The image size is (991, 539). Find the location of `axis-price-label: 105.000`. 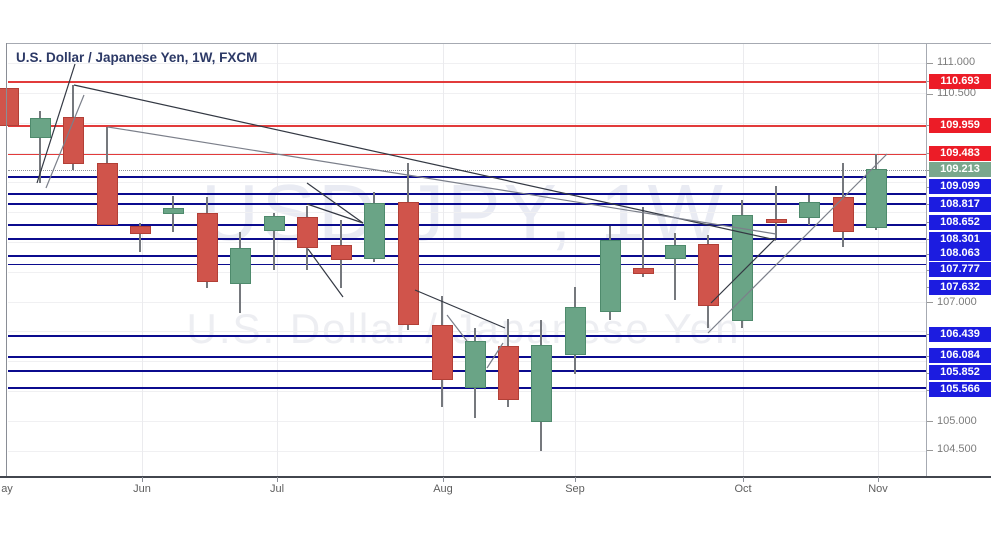

axis-price-label: 105.000 is located at coordinates (957, 420).